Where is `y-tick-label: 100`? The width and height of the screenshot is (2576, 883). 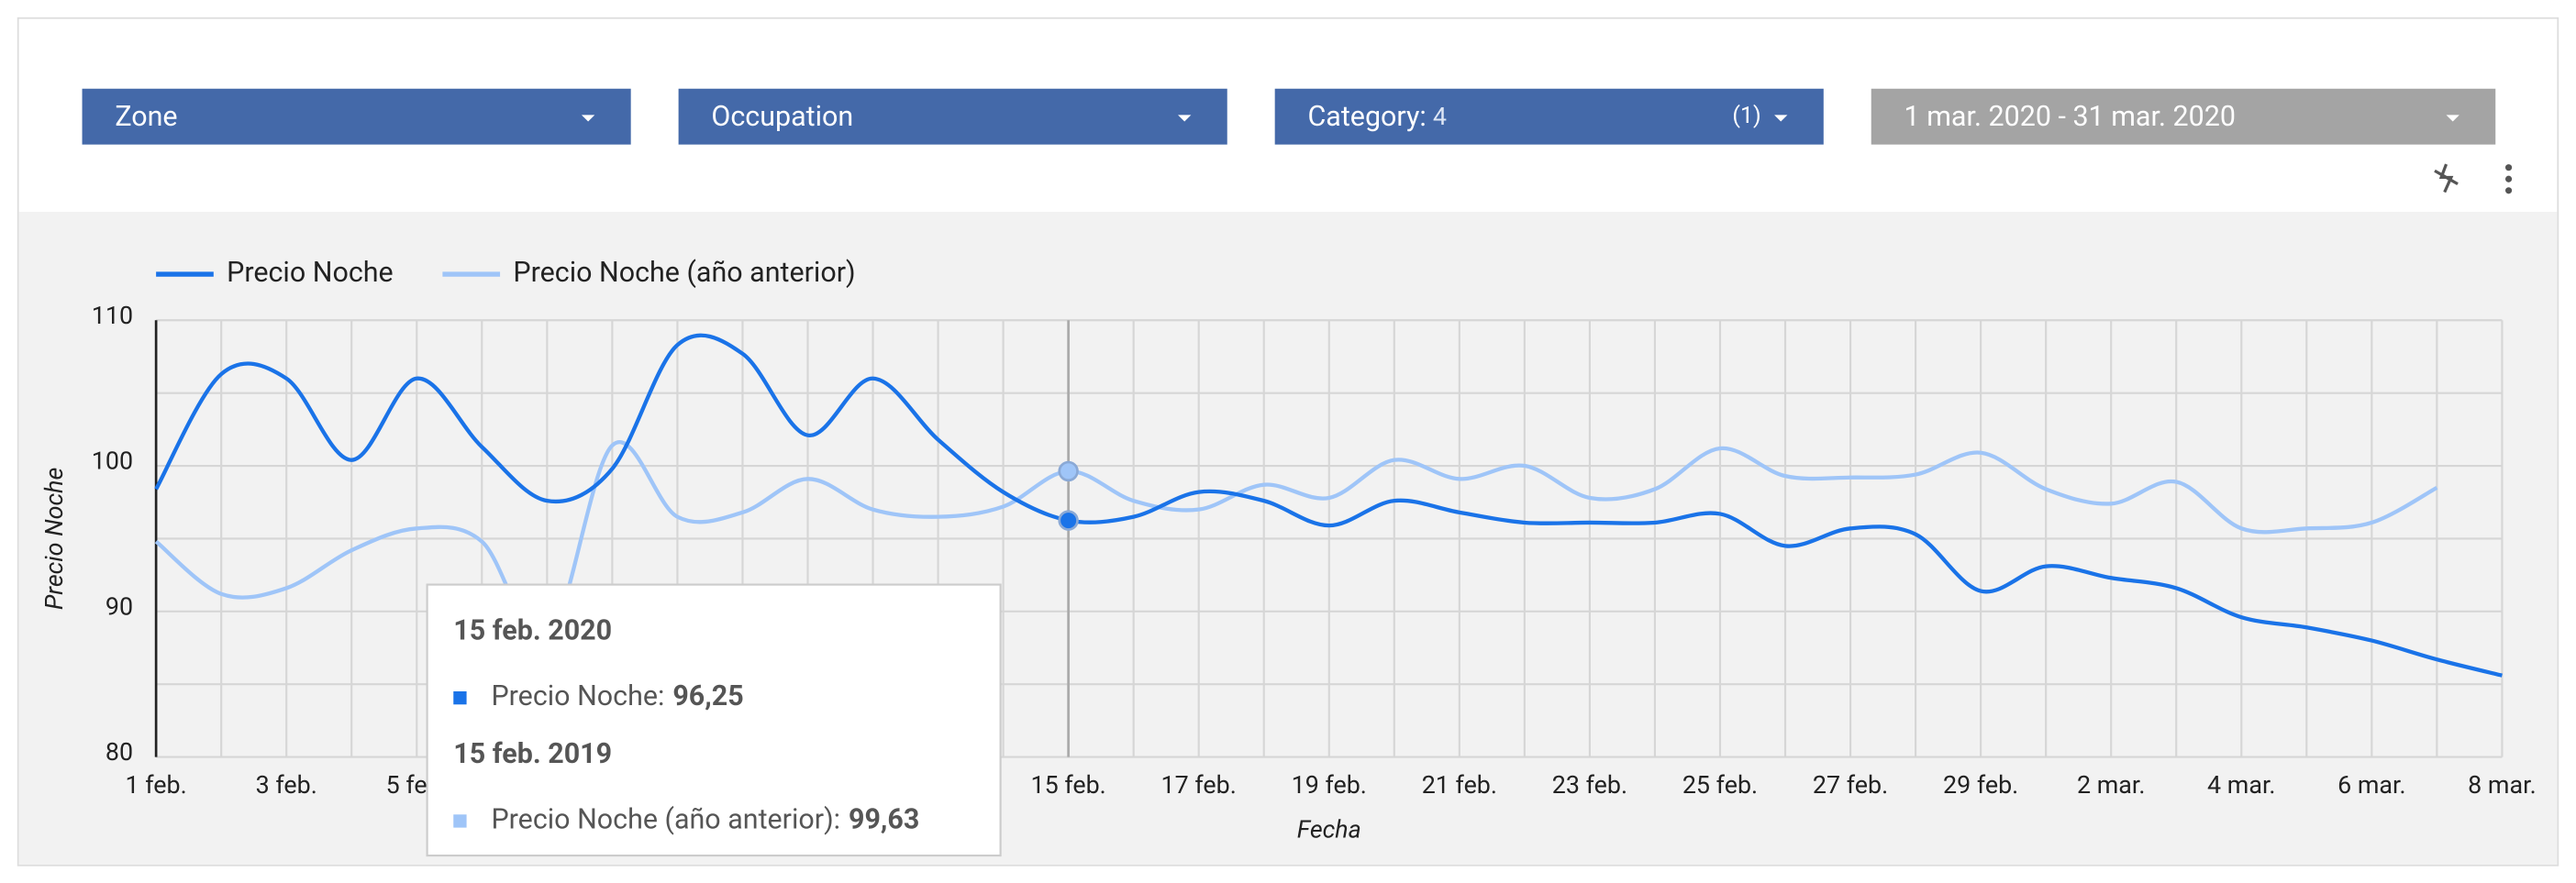 y-tick-label: 100 is located at coordinates (112, 461).